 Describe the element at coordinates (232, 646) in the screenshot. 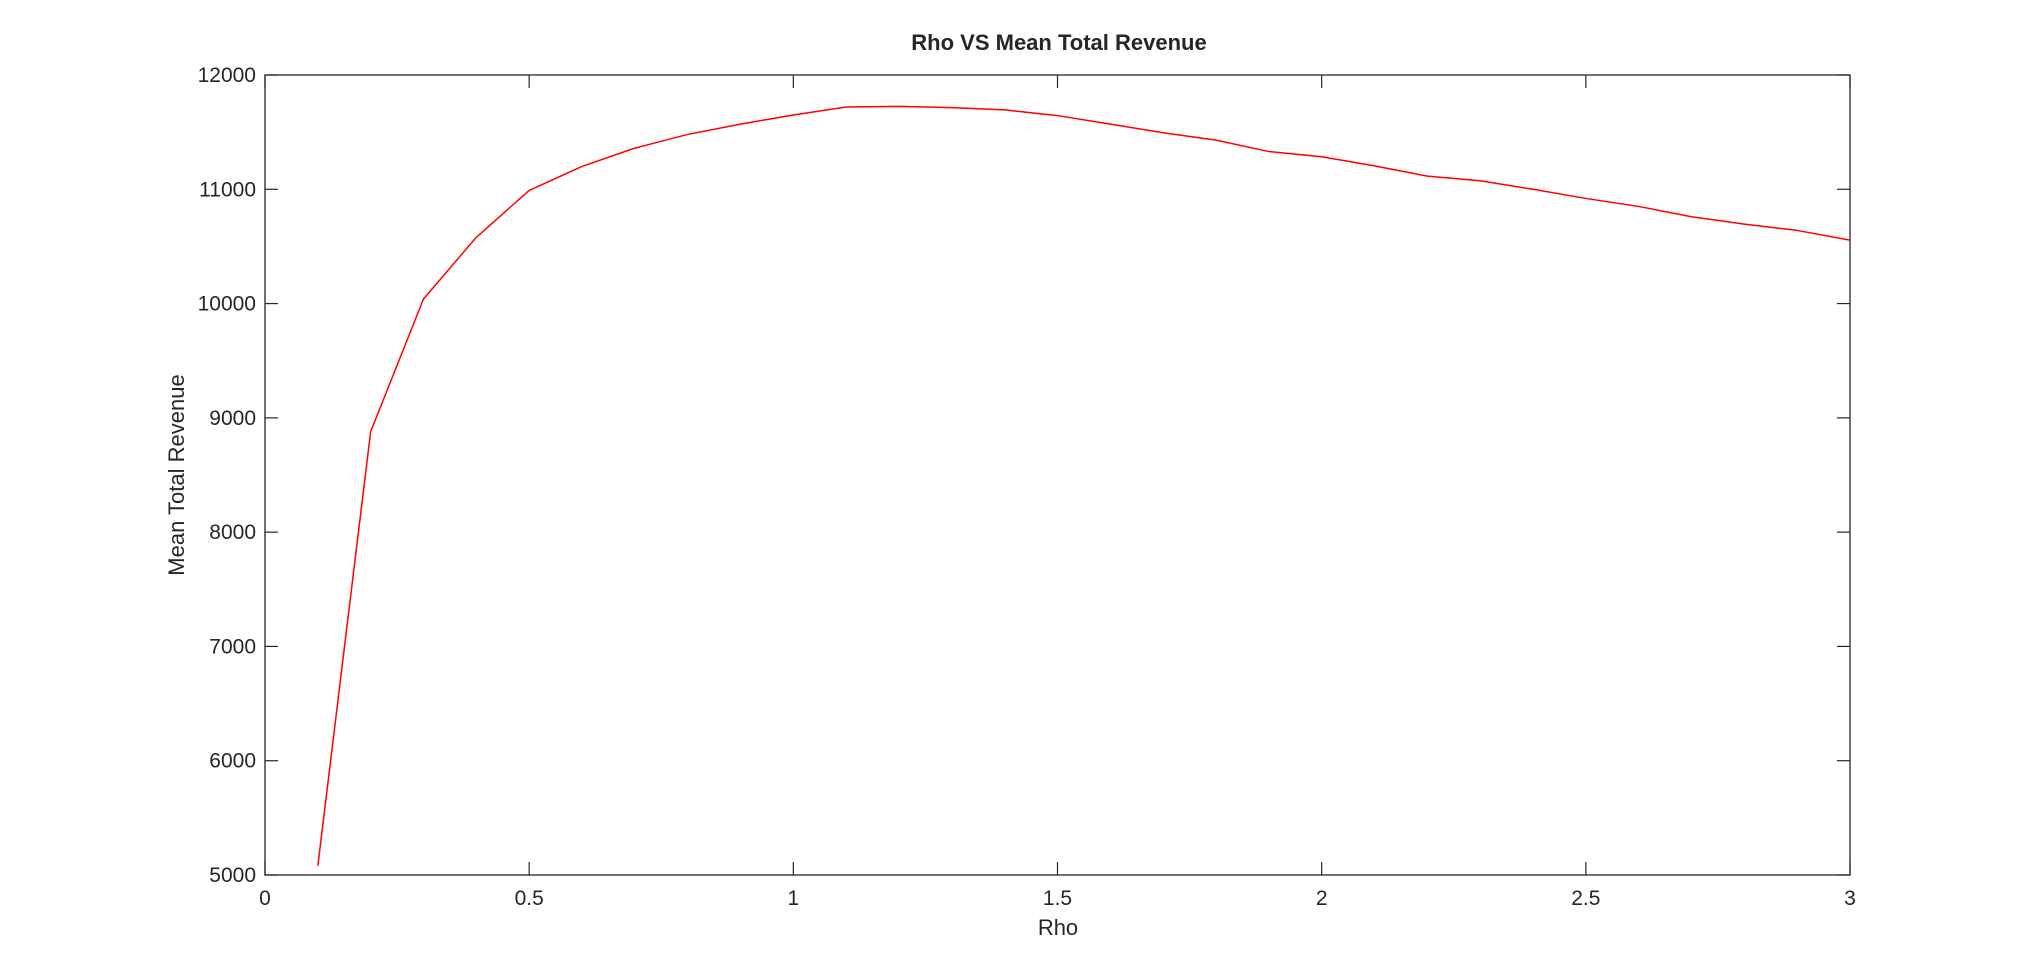

I see `y-tick-label: 7000` at that location.